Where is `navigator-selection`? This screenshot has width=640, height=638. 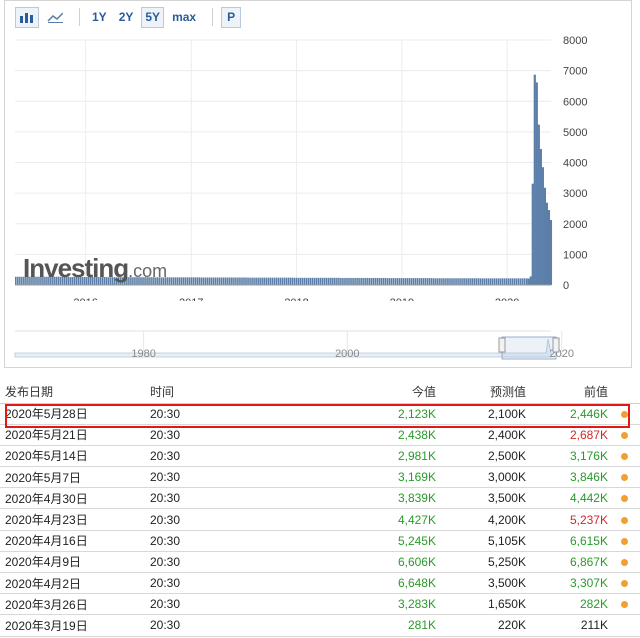 navigator-selection is located at coordinates (529, 348).